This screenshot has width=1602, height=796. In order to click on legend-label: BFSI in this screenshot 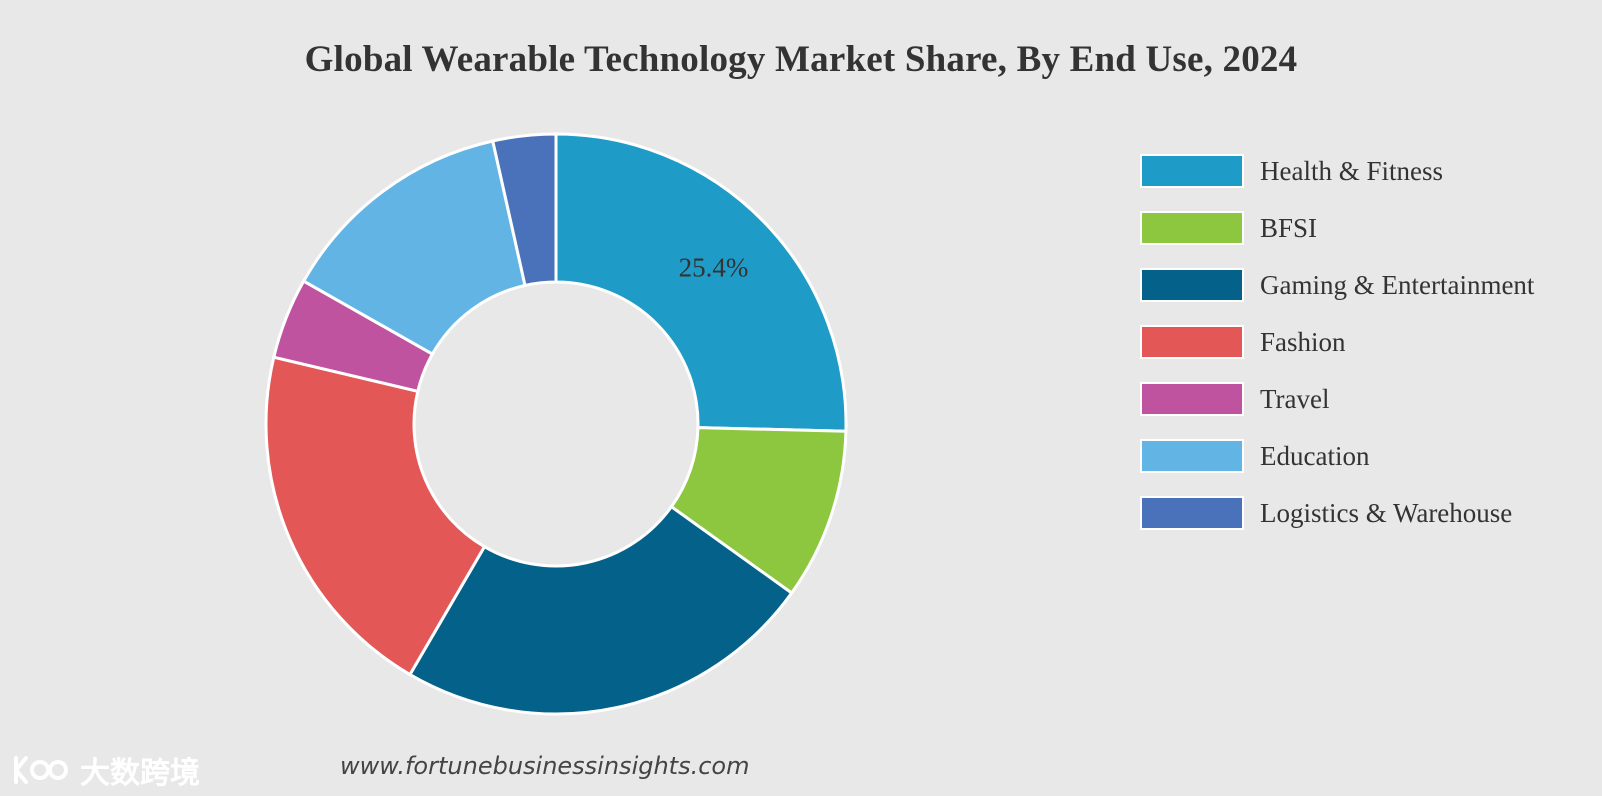, I will do `click(1289, 228)`.